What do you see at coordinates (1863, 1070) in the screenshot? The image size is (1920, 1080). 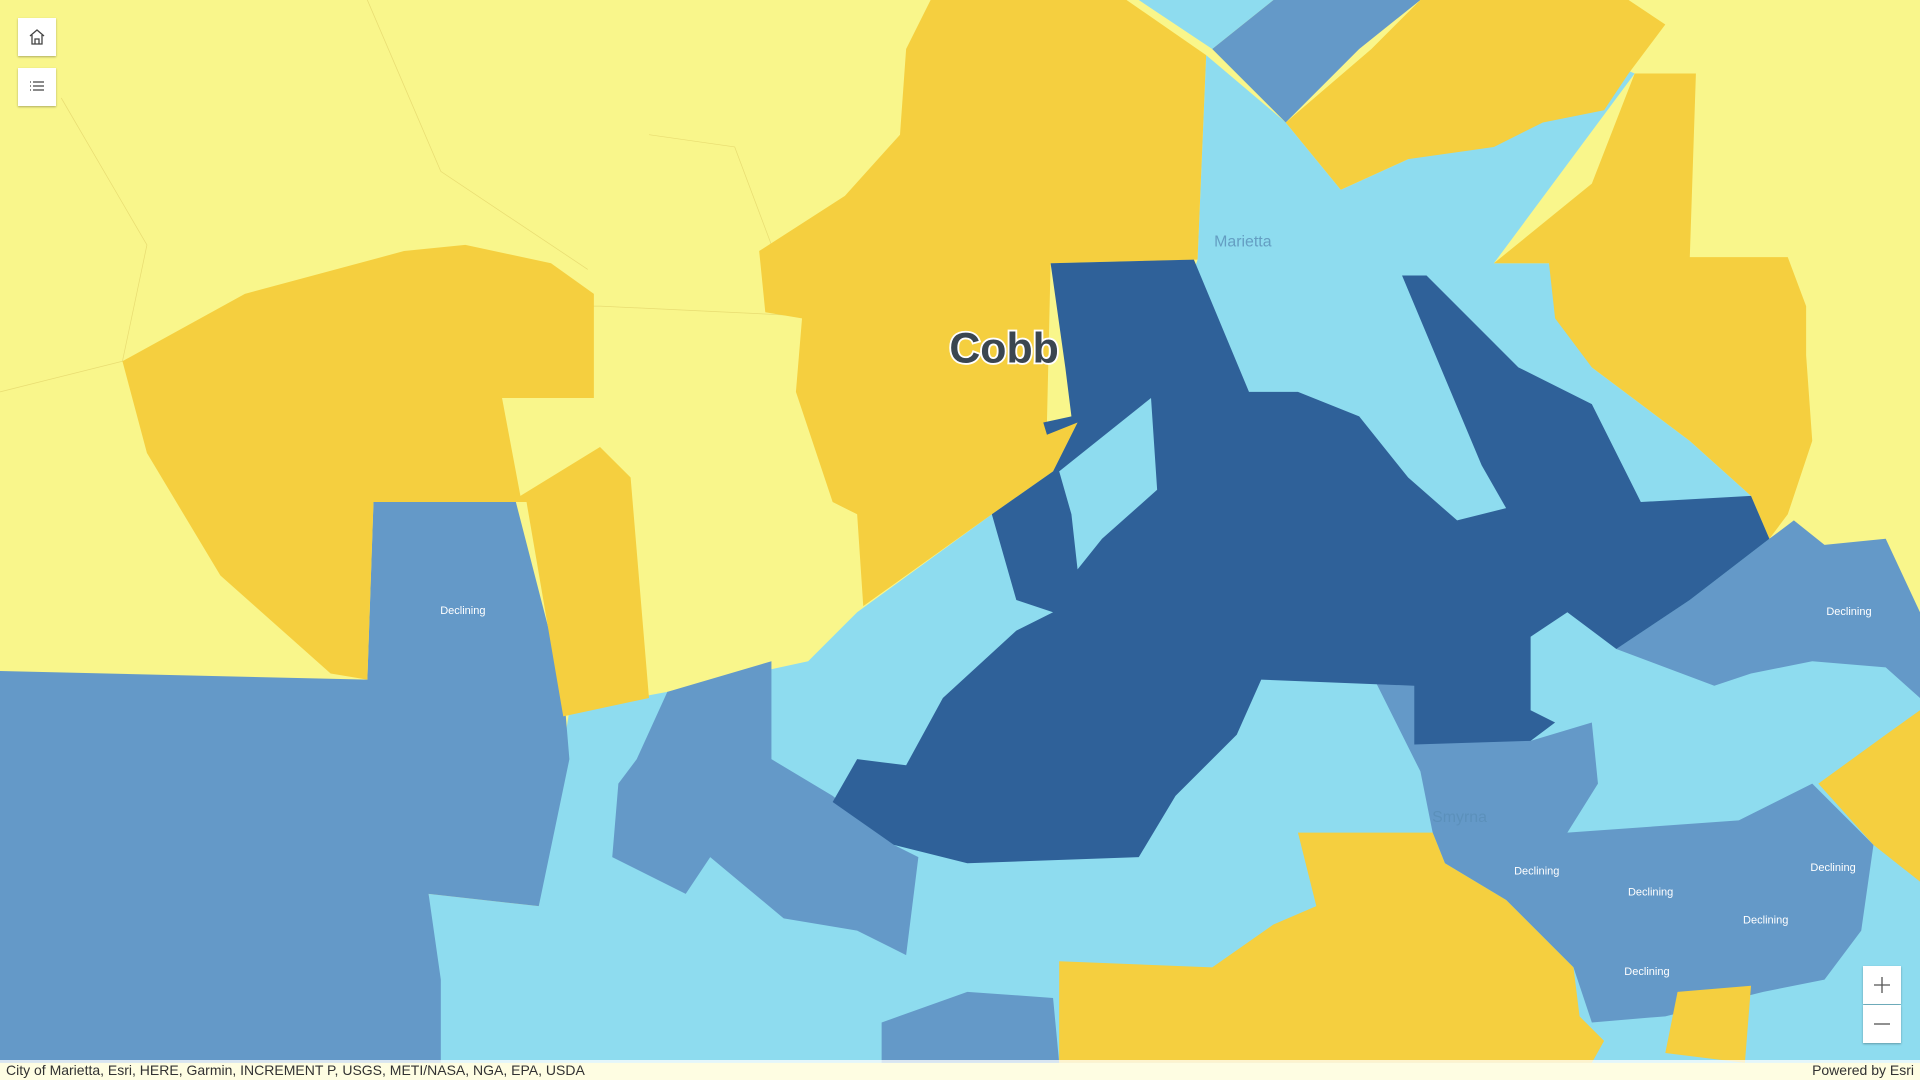 I see `powered-by: Powered by Esri` at bounding box center [1863, 1070].